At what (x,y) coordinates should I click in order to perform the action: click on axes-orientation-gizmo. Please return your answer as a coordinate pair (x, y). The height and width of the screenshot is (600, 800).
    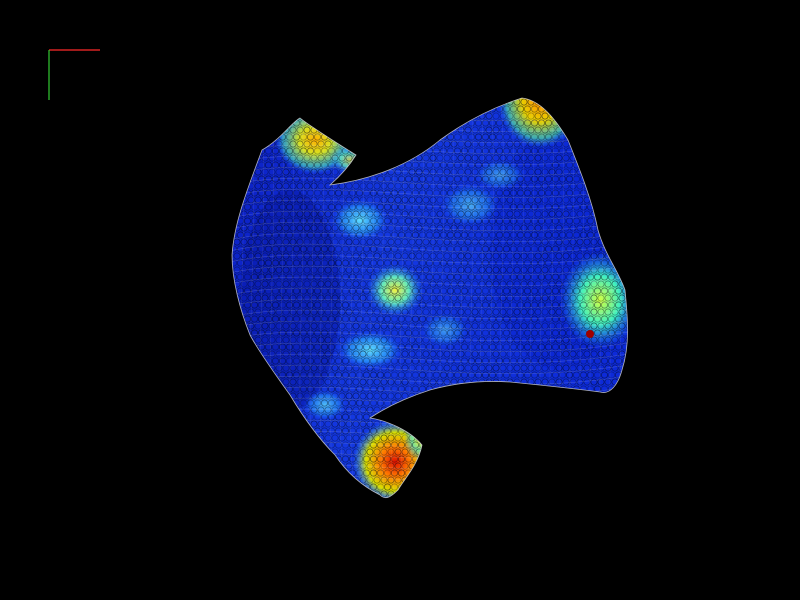
    Looking at the image, I should click on (74, 74).